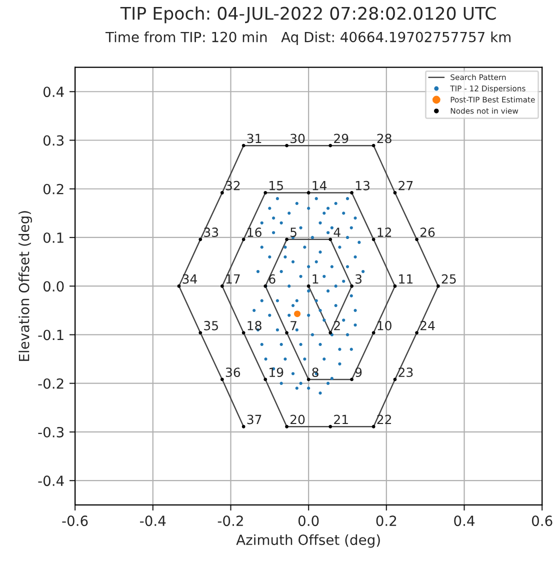 This screenshot has width=556, height=561. Describe the element at coordinates (53, 189) in the screenshot. I see `y-tick-label: 0.2` at that location.